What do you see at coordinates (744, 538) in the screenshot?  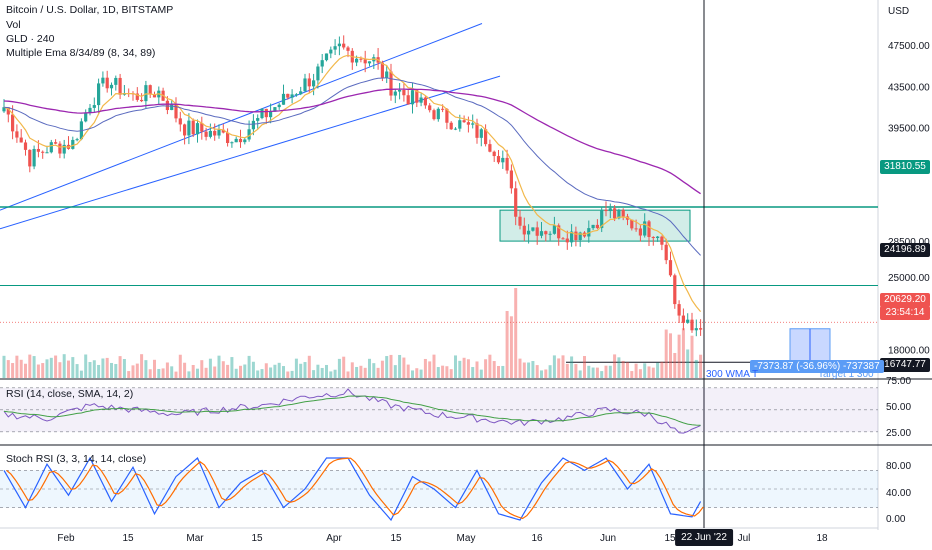 I see `x-tick-jul: Jul` at bounding box center [744, 538].